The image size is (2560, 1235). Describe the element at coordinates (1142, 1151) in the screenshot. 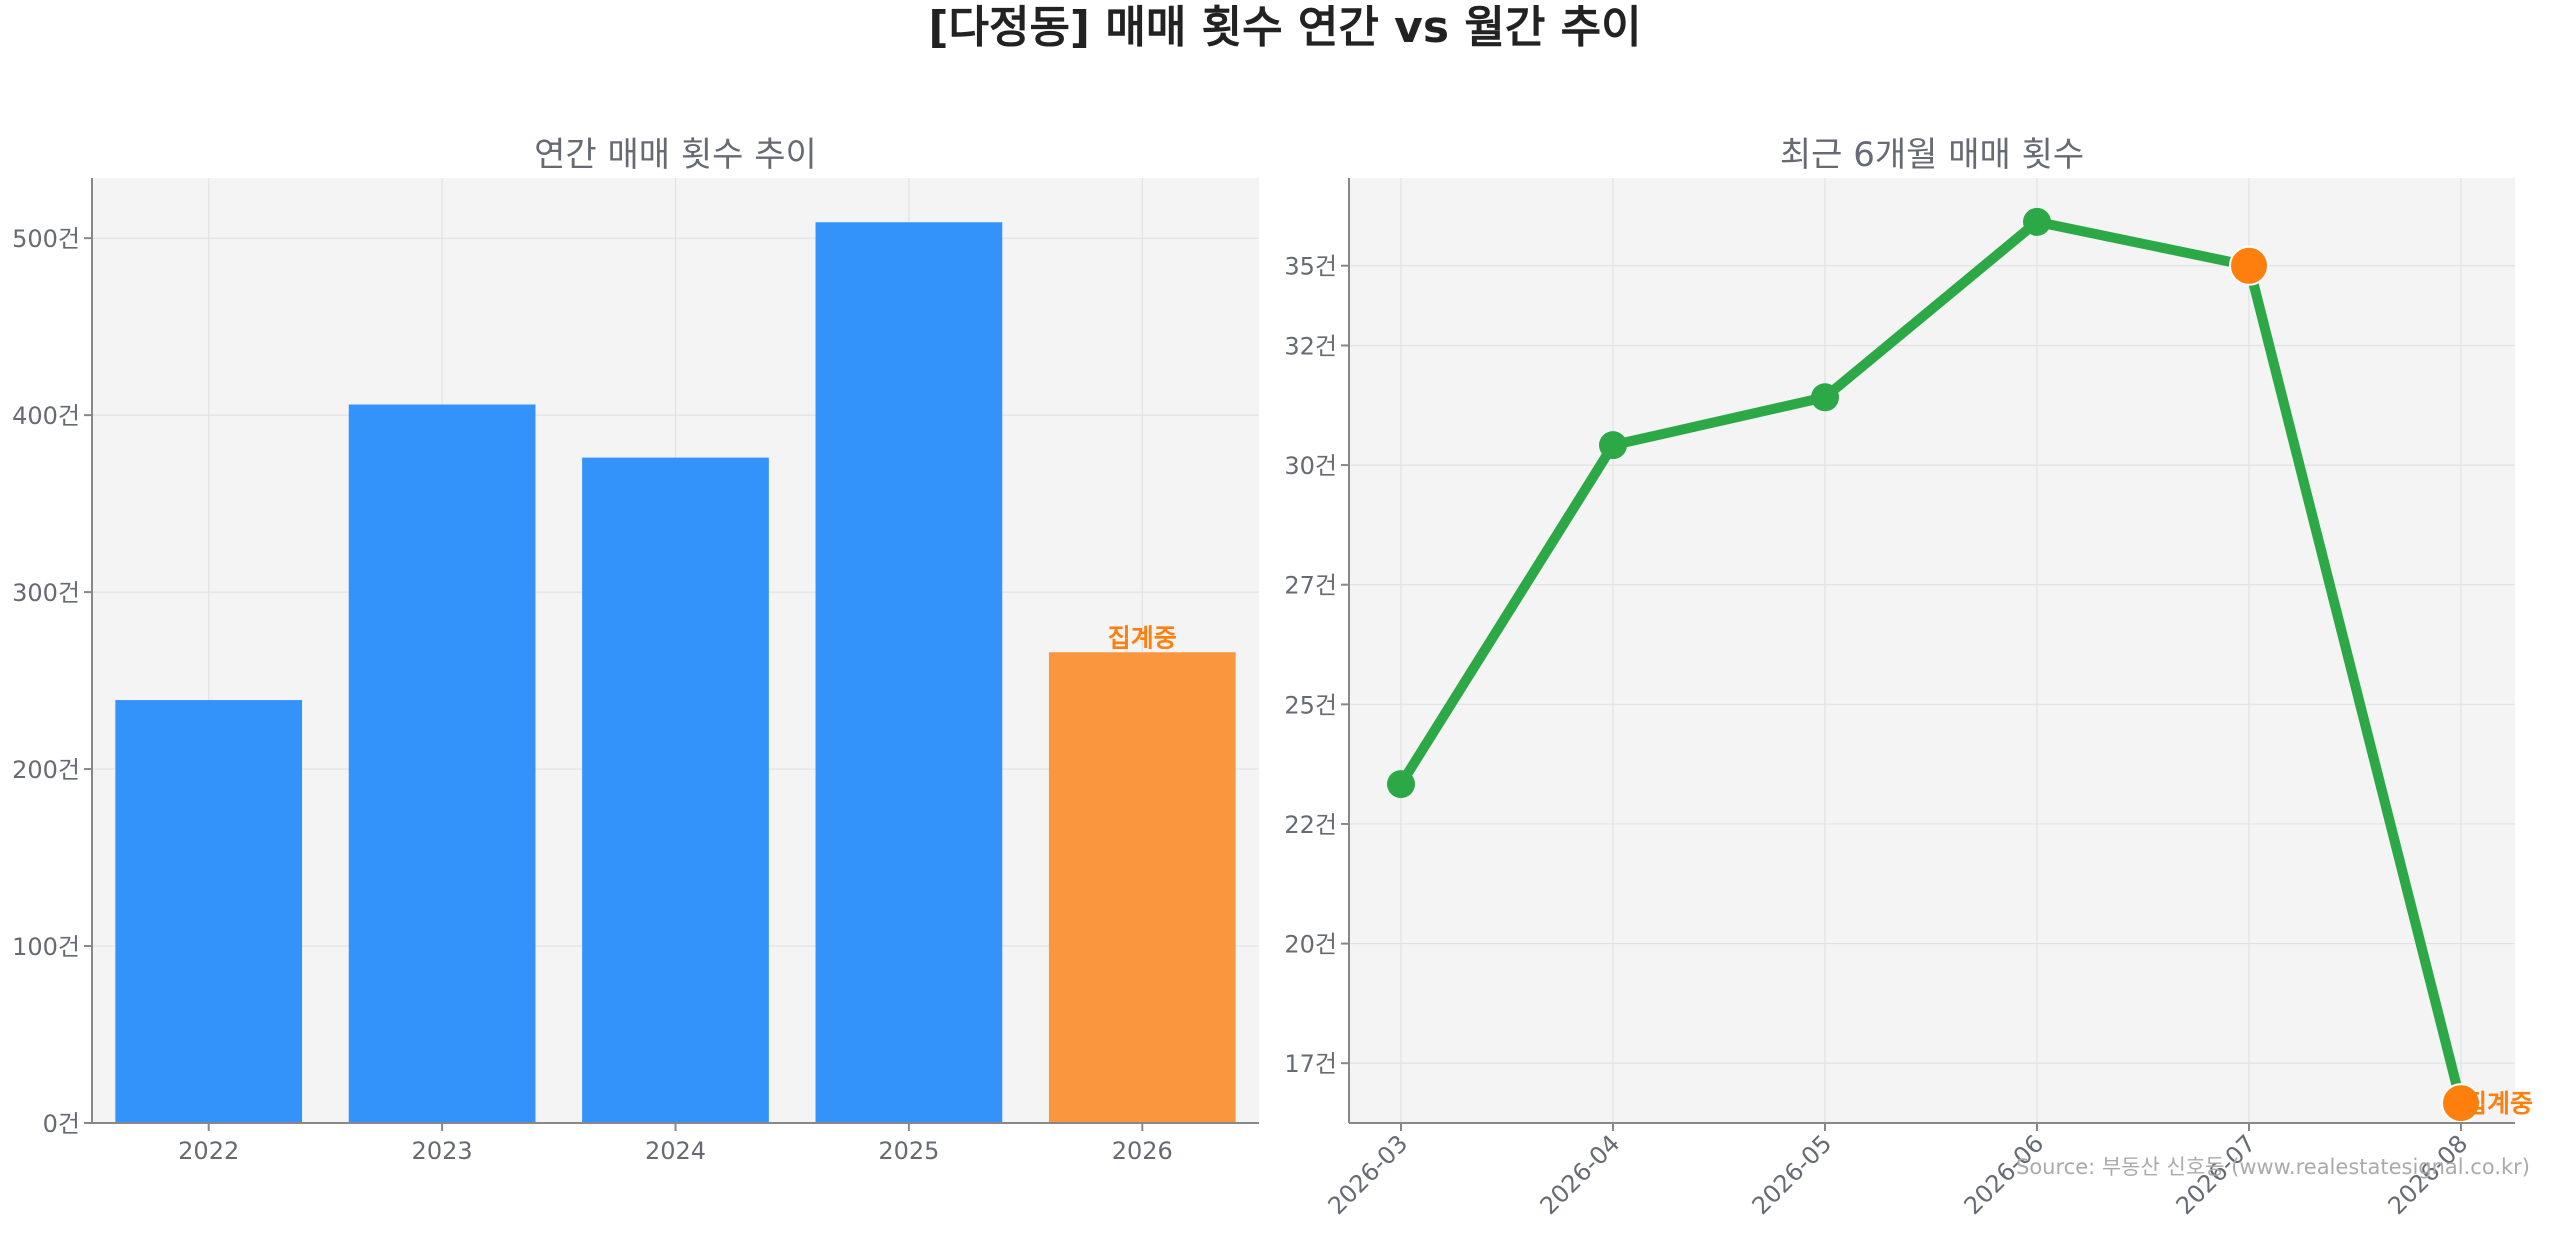

I see `x-tick-label: 2026` at that location.